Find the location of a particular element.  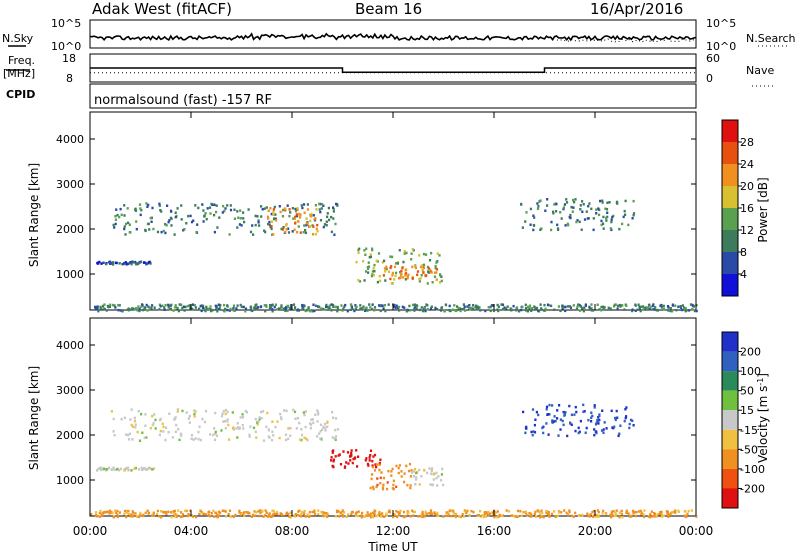

nsky-series is located at coordinates (393, 37).